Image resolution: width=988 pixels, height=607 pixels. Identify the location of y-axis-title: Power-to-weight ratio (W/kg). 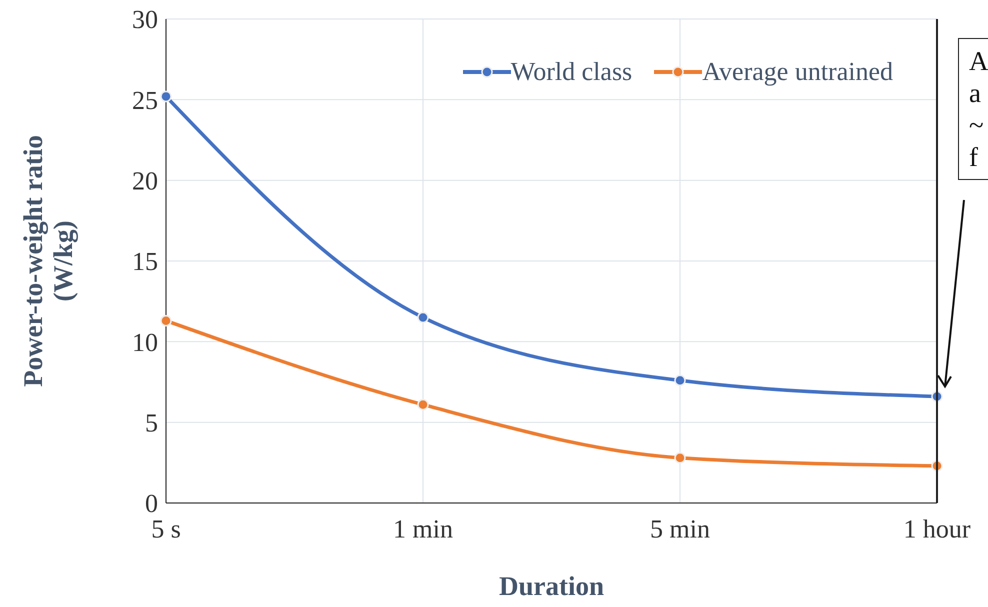
(48, 261).